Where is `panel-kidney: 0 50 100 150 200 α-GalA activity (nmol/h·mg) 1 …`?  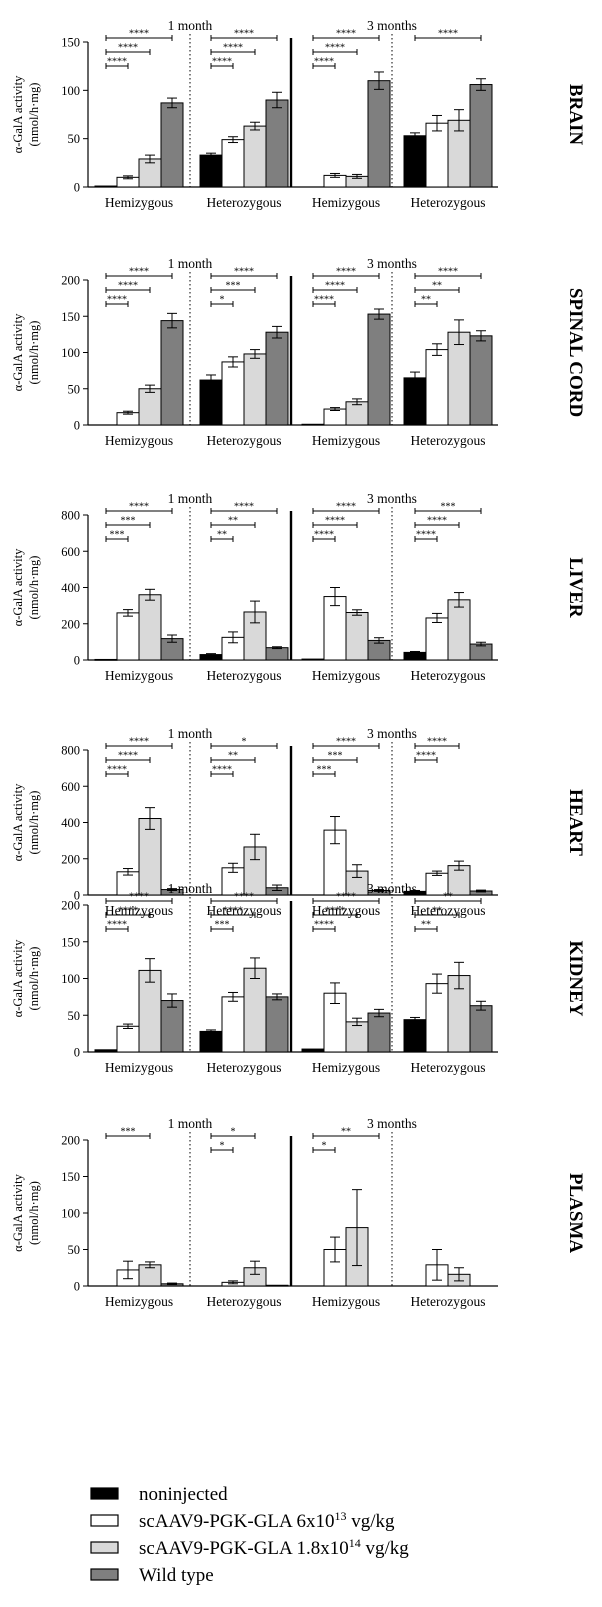 panel-kidney: 0 50 100 150 200 α-GalA activity (nmol/h·mg) 1 … is located at coordinates (298, 978).